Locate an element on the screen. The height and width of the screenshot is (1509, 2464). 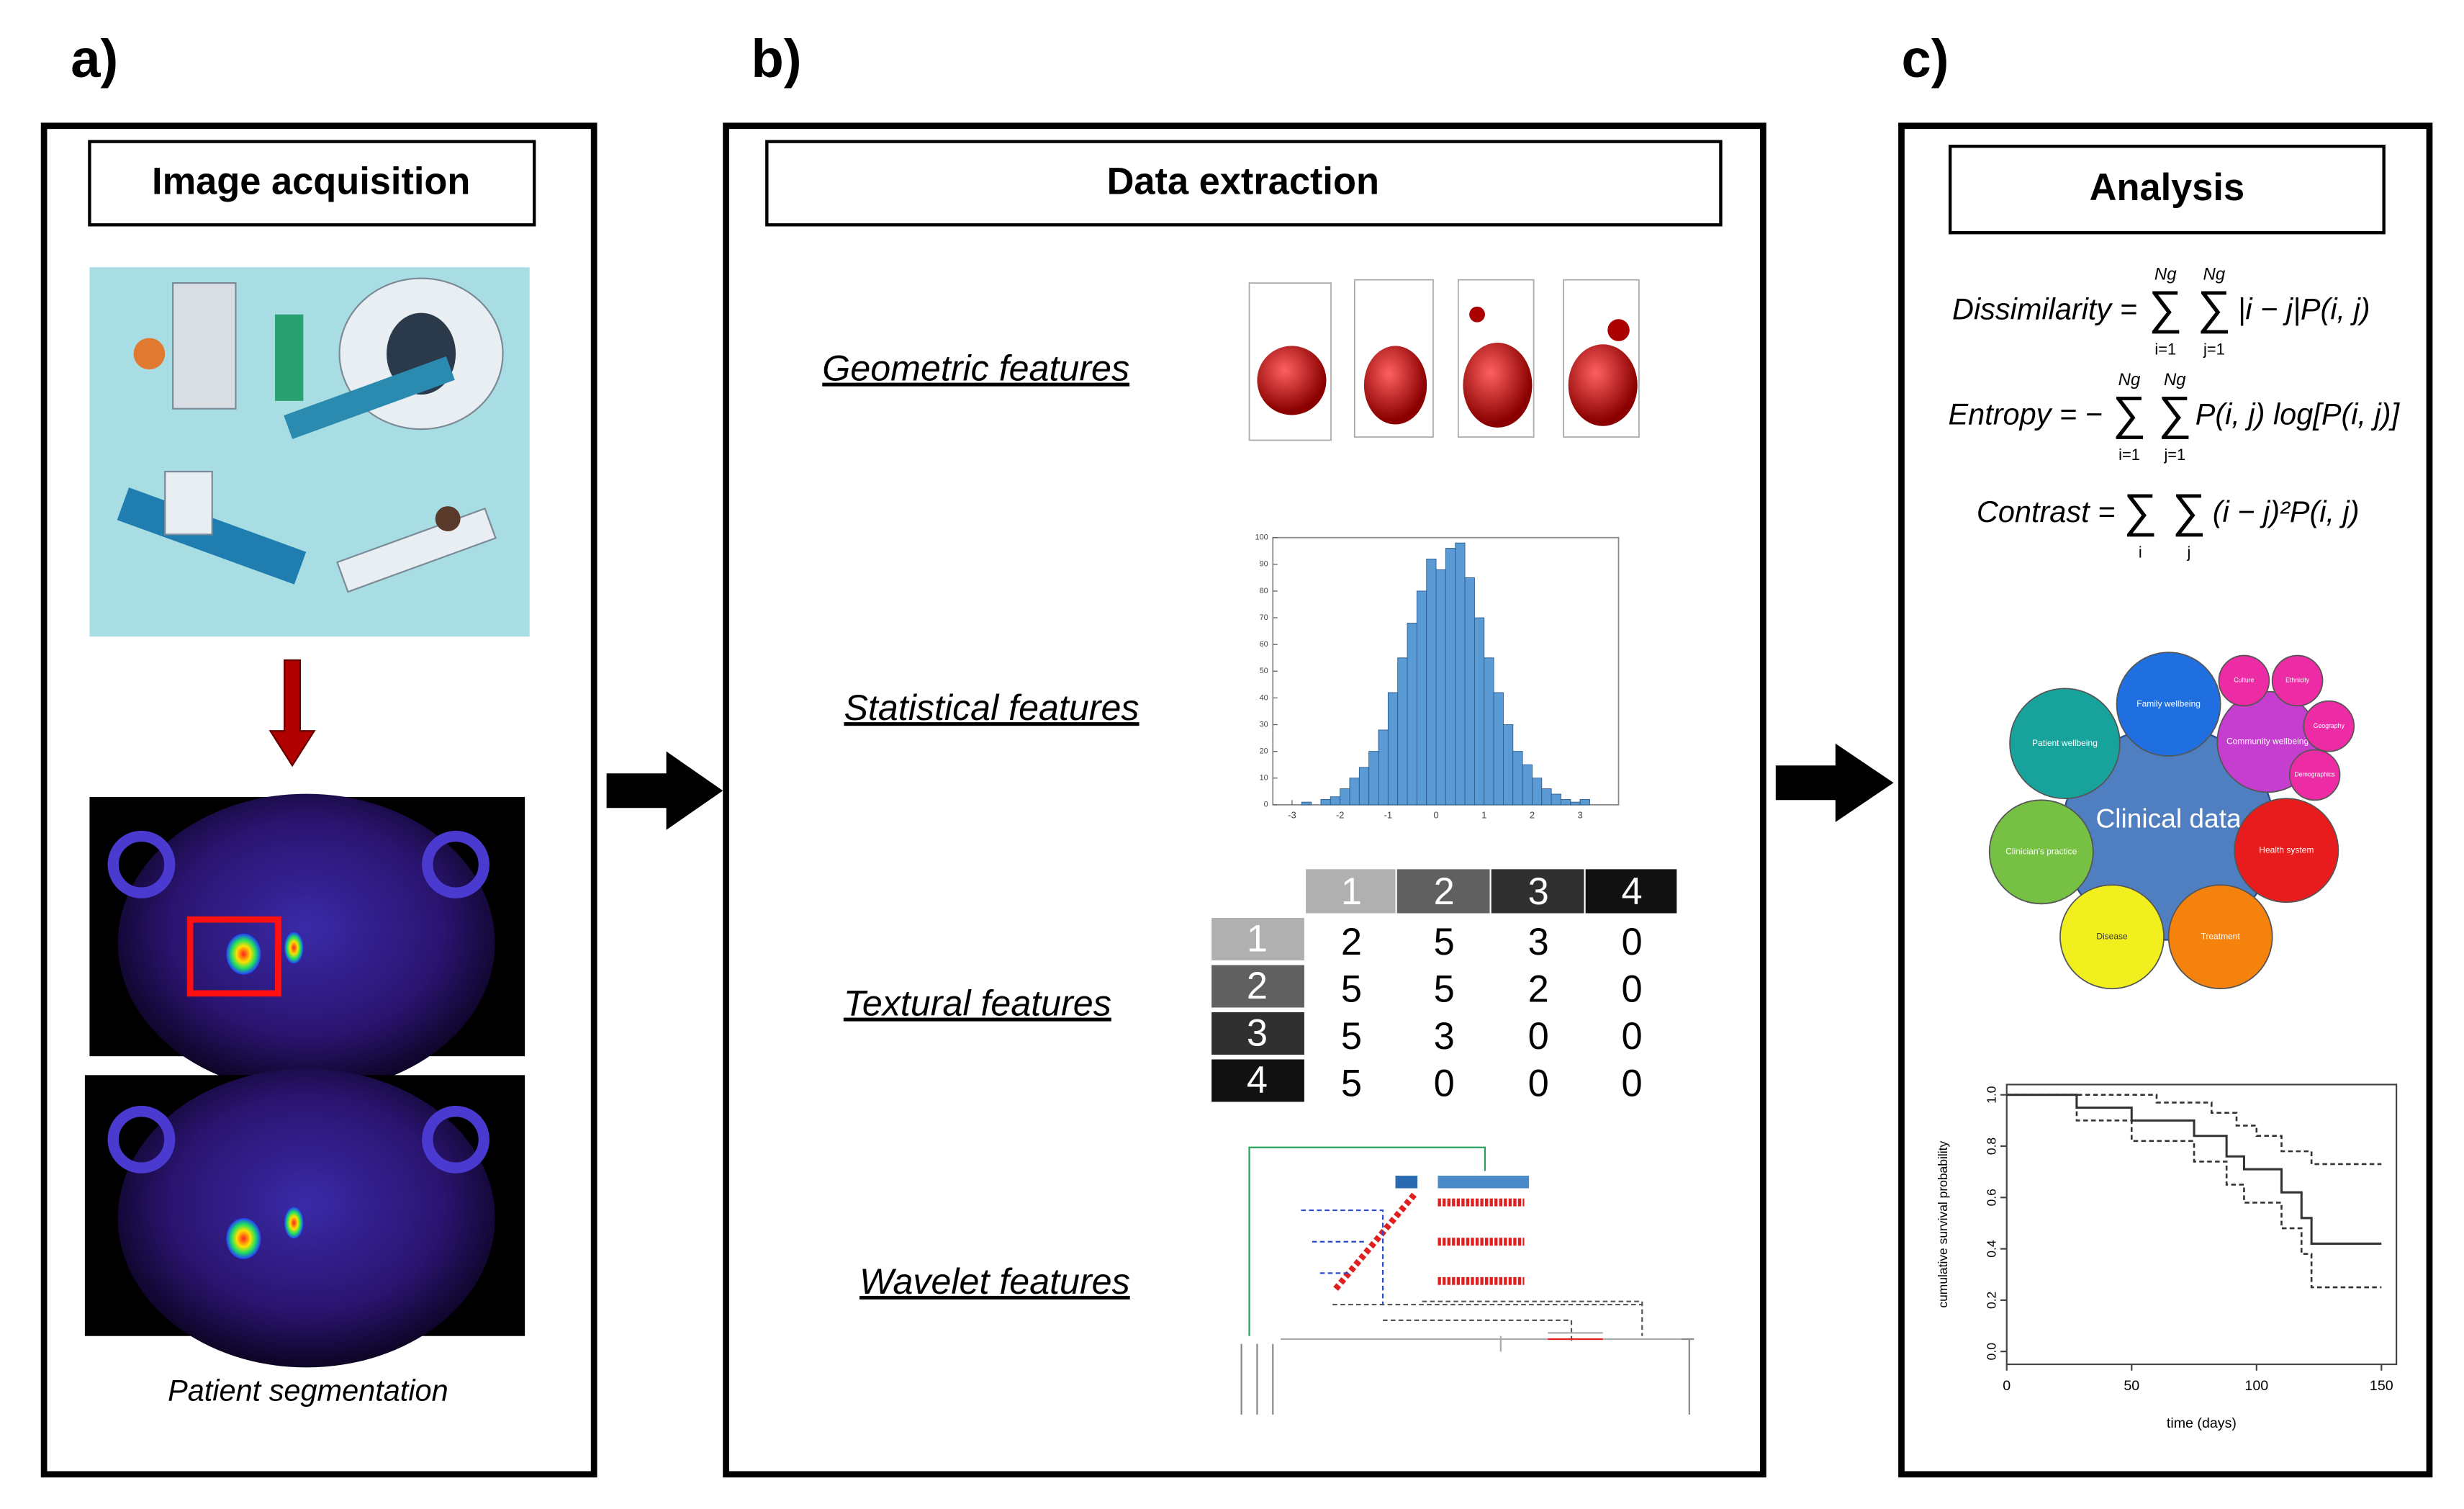
y-tick-label: 20 is located at coordinates (1264, 751).